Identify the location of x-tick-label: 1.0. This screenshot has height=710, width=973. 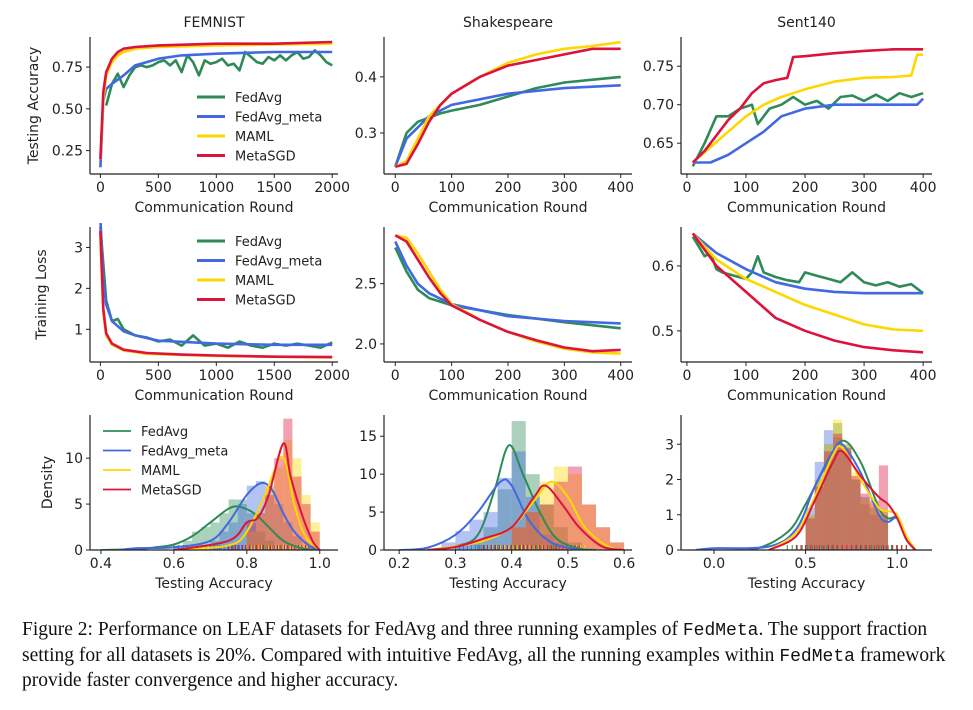
(897, 564).